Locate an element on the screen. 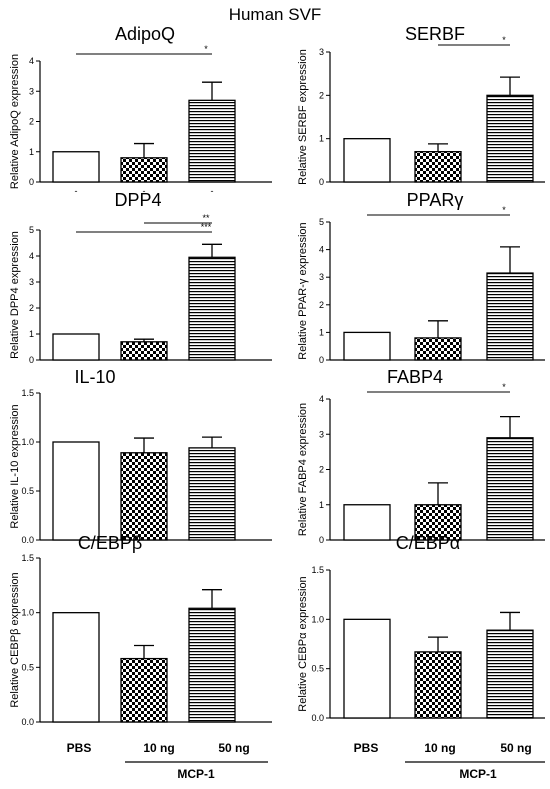 The width and height of the screenshot is (550, 789). y-axis-label: Relative PPAR-γ expression is located at coordinates (303, 290).